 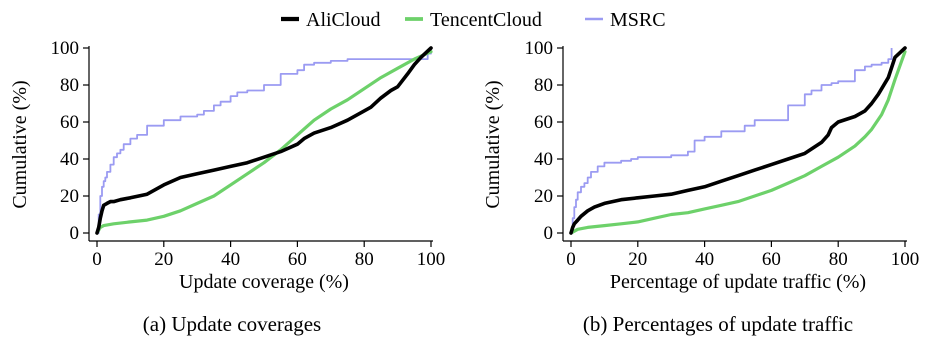 I want to click on p1-x-tick-label-20: 20, so click(x=637, y=259).